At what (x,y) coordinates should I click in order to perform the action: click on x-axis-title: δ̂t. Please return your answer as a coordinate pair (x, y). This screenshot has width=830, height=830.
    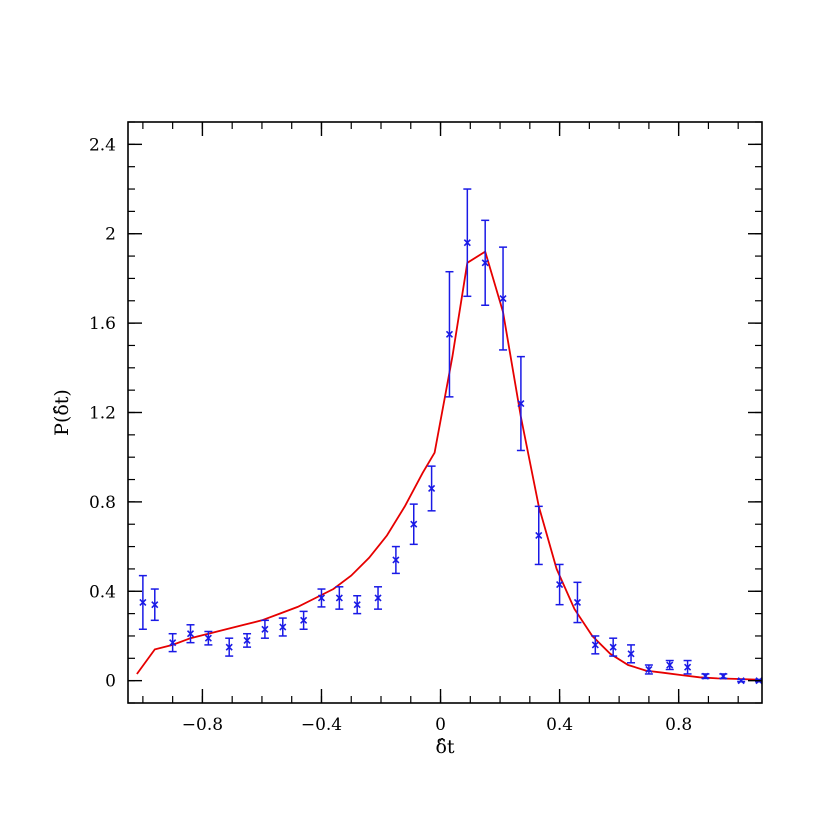
    Looking at the image, I should click on (444, 747).